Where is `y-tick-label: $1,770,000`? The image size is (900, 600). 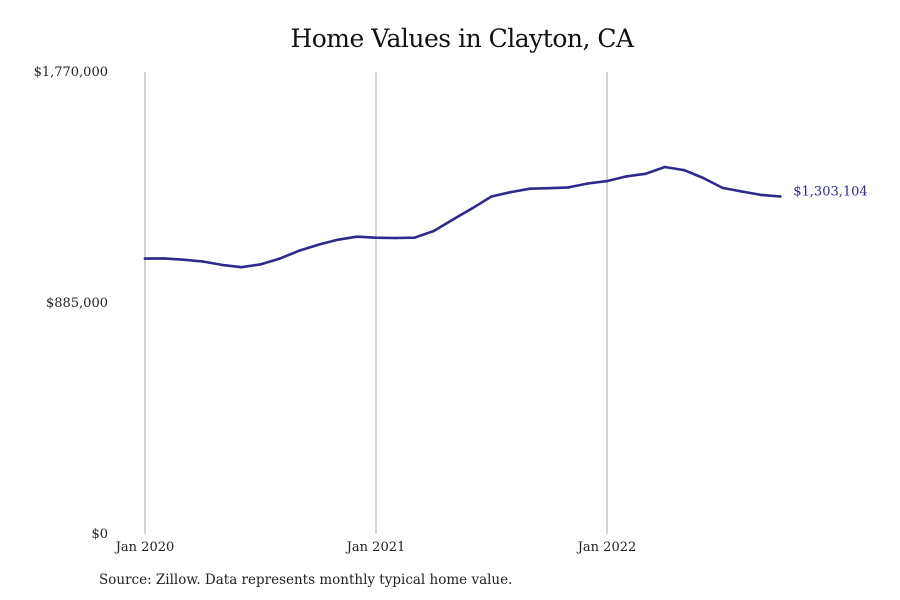
y-tick-label: $1,770,000 is located at coordinates (71, 72).